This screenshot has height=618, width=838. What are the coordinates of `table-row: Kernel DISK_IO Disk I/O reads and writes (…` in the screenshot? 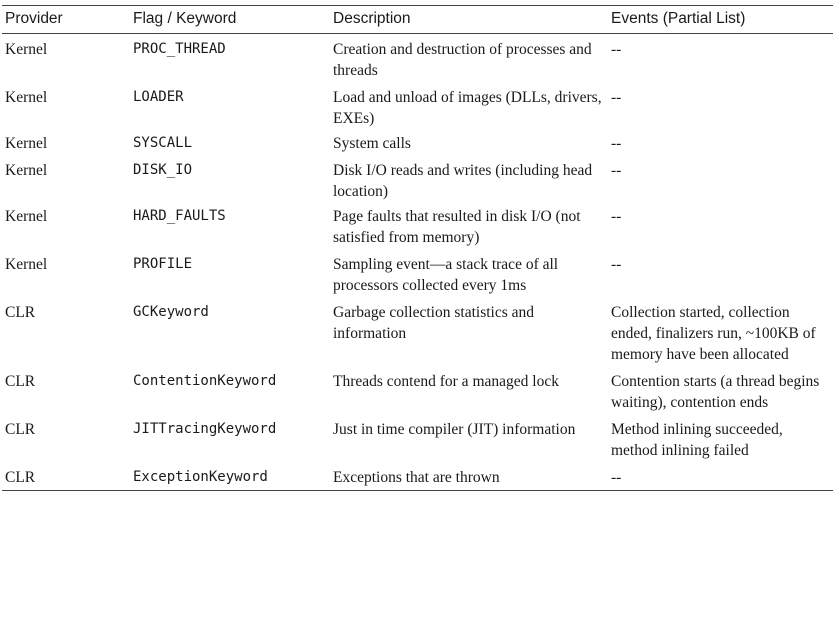 It's located at (417, 181).